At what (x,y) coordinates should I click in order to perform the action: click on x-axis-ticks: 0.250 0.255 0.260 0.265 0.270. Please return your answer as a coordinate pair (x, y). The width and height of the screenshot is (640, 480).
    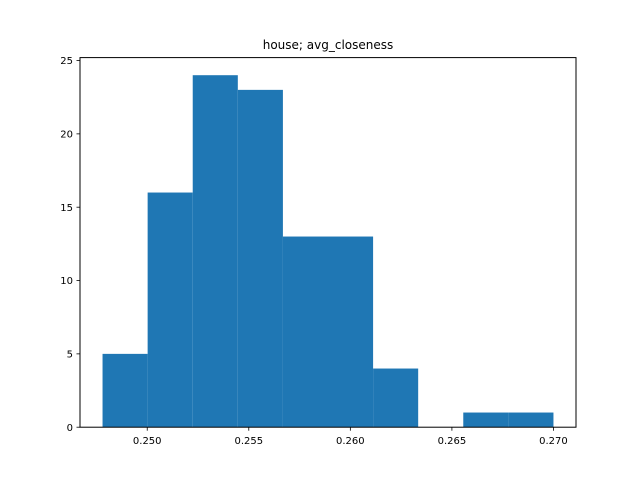
    Looking at the image, I should click on (350, 437).